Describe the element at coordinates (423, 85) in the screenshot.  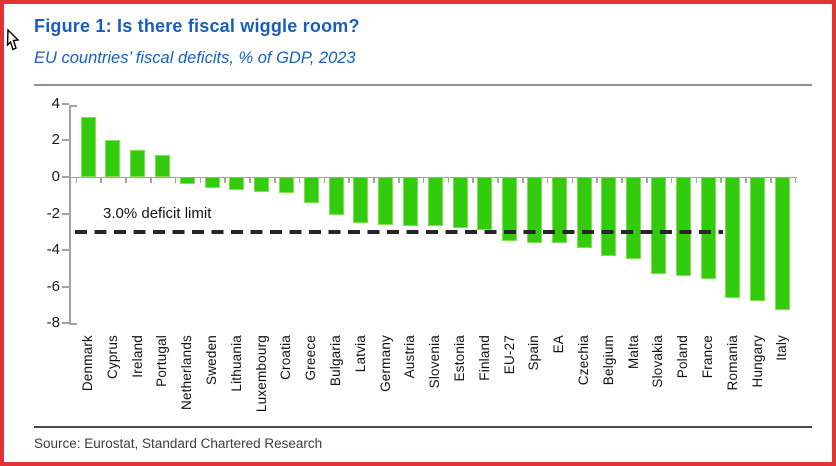
I see `header-divider` at that location.